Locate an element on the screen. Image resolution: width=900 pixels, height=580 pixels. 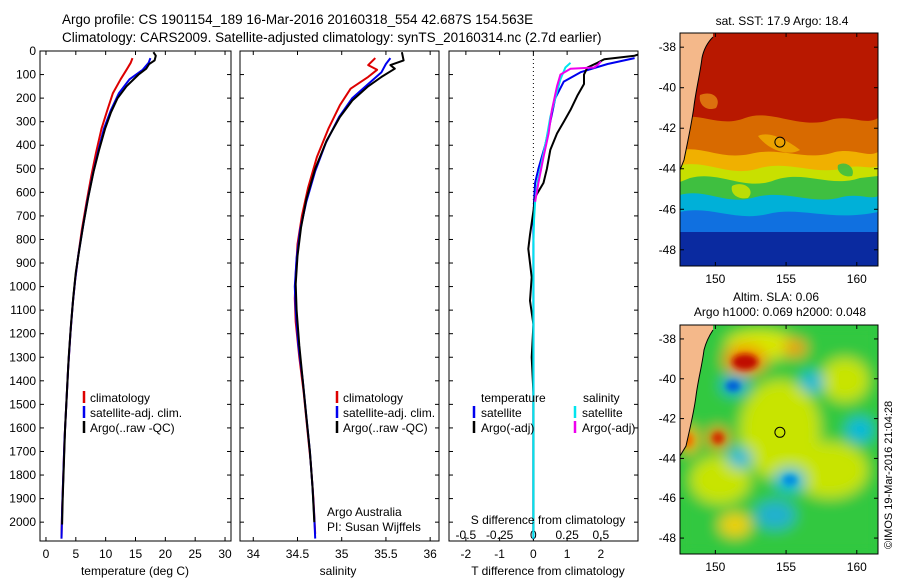
depth-tick-label: 300 is located at coordinates (26, 122).